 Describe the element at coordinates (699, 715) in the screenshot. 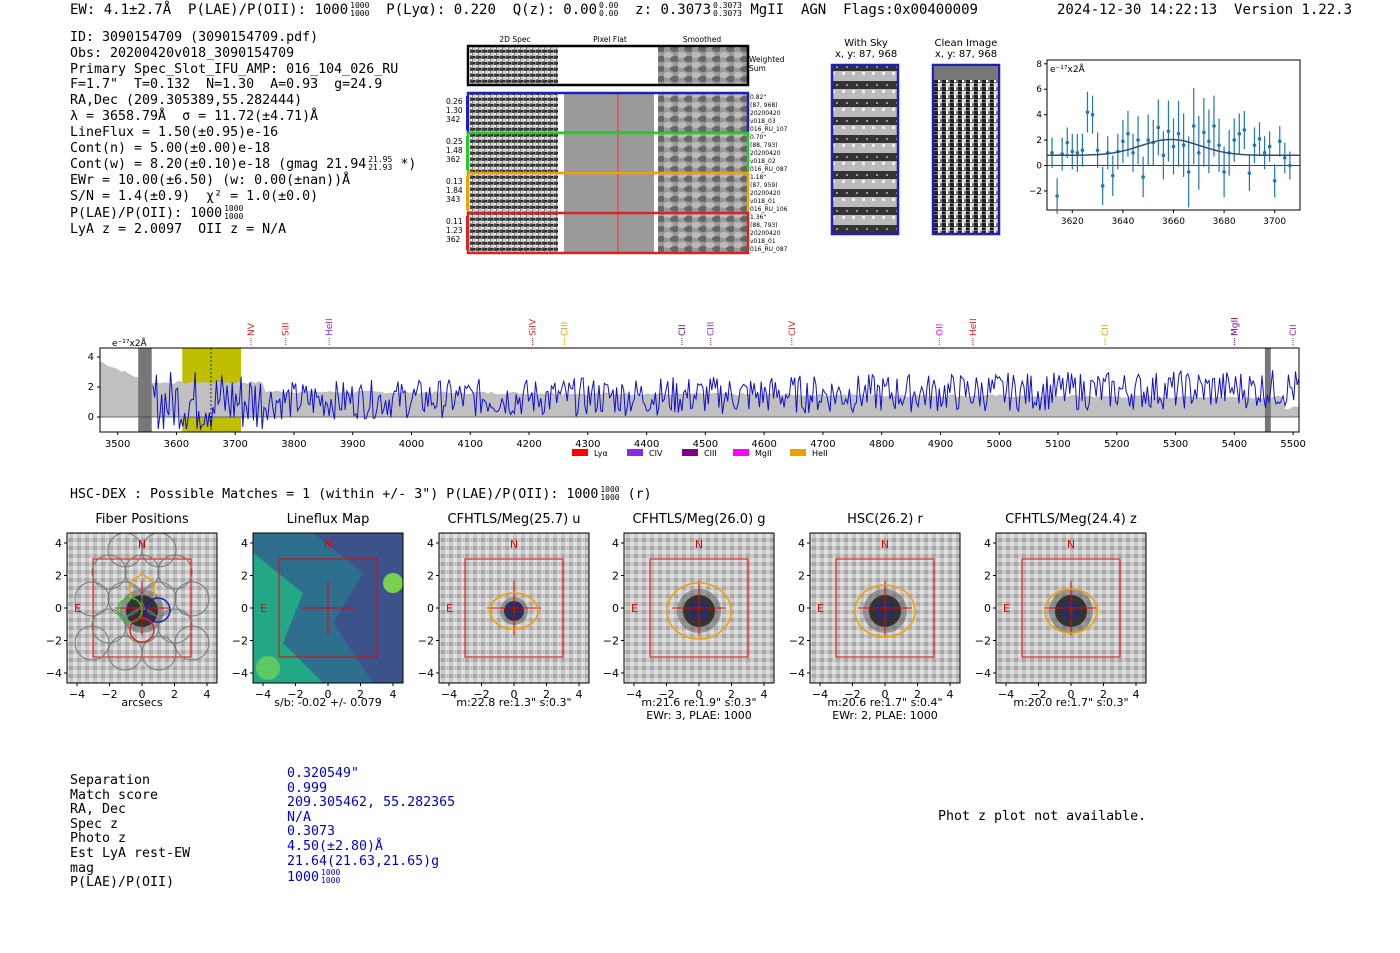

I see `panel-caption-2: EWr: 3, PLAE: 1000` at that location.